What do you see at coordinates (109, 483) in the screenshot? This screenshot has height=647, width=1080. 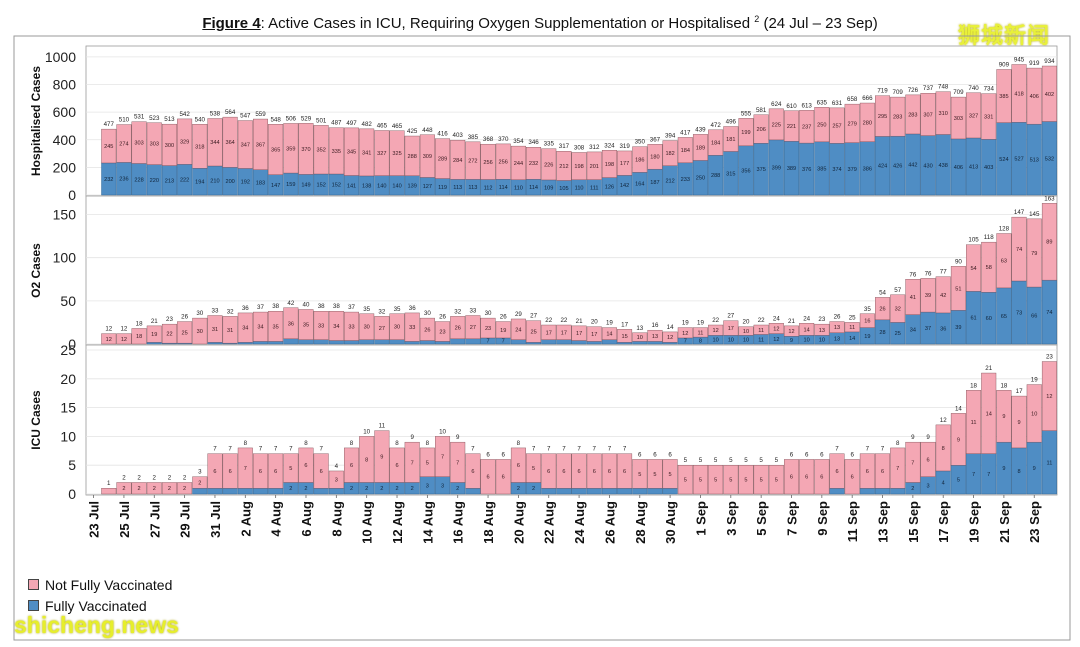 I see `data-label-total: 1` at bounding box center [109, 483].